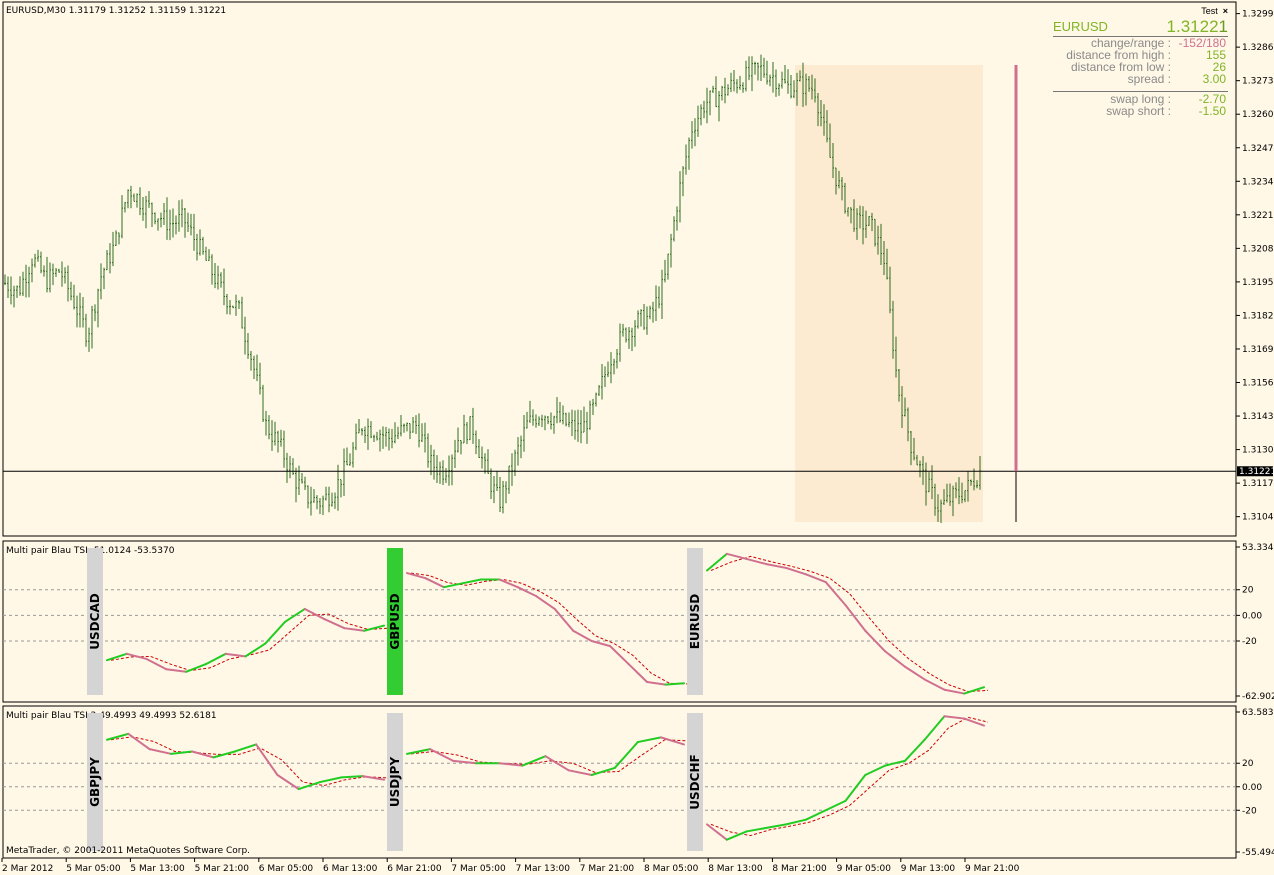 Image resolution: width=1274 pixels, height=875 pixels. Describe the element at coordinates (1149, 79) in the screenshot. I see `stat-label: spread :` at that location.